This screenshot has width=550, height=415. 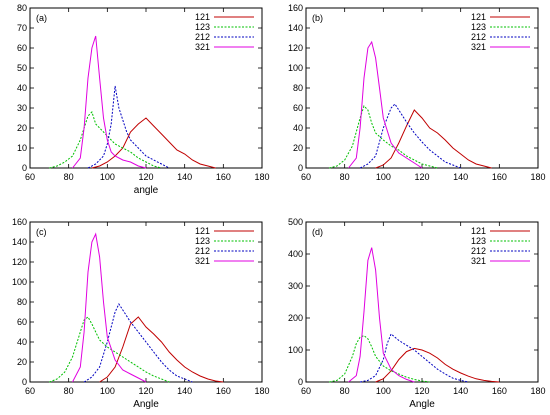 What do you see at coordinates (317, 232) in the screenshot?
I see `panel-label: (d)` at bounding box center [317, 232].